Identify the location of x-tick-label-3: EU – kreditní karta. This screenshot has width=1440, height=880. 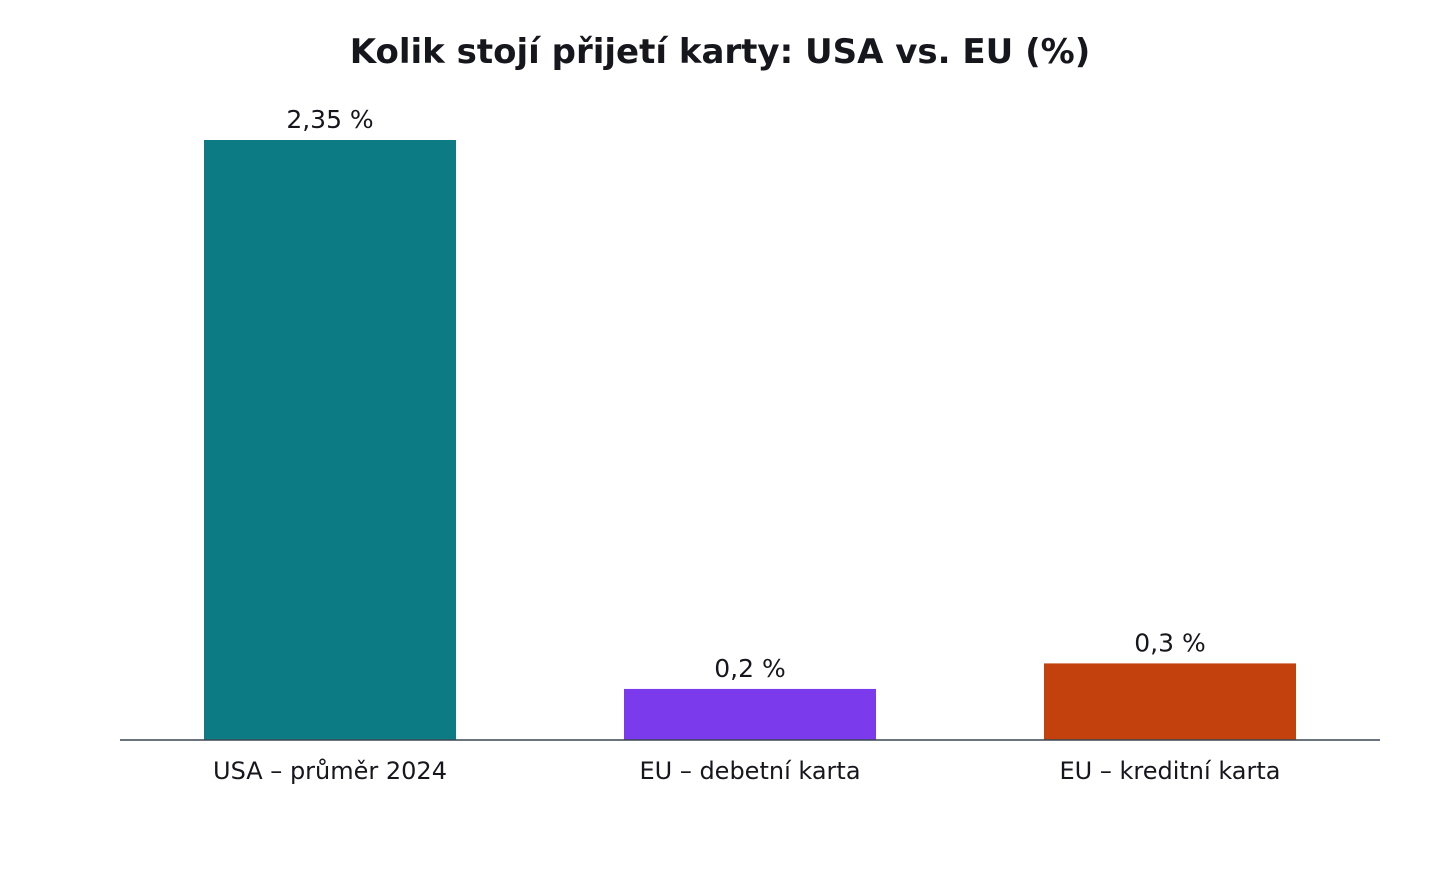
(1170, 771).